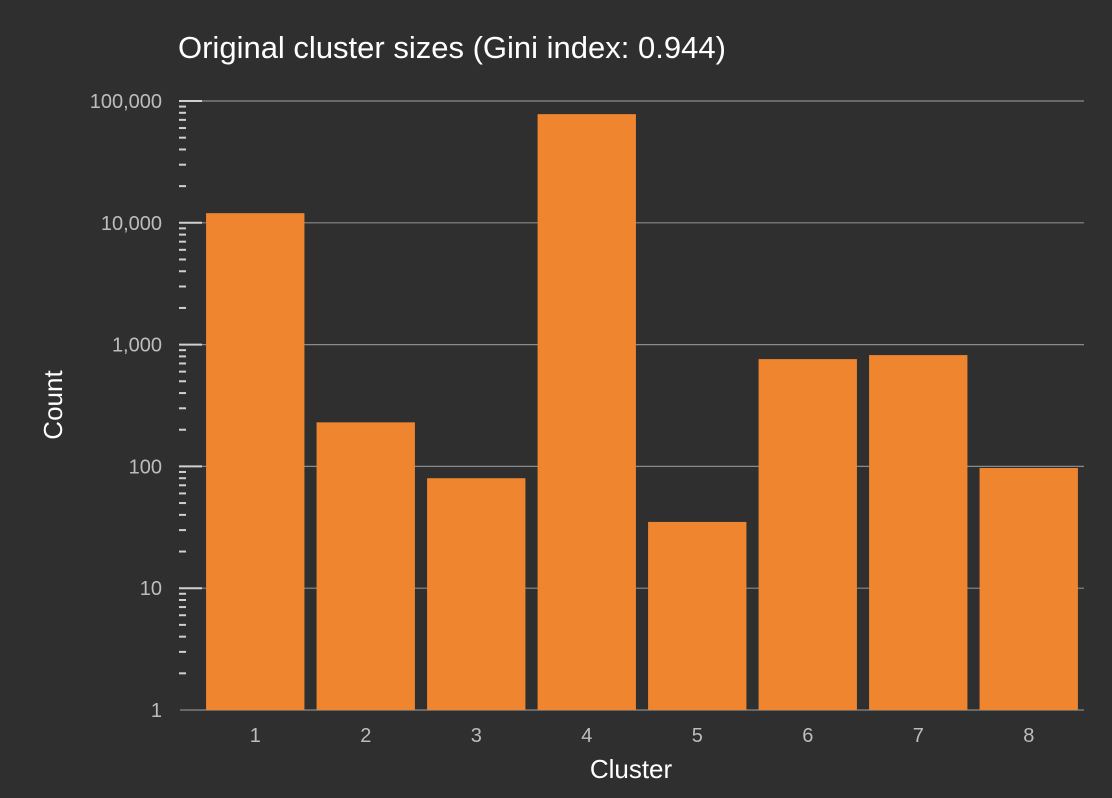 This screenshot has height=798, width=1112. What do you see at coordinates (807, 736) in the screenshot?
I see `x-tick-label: 6` at bounding box center [807, 736].